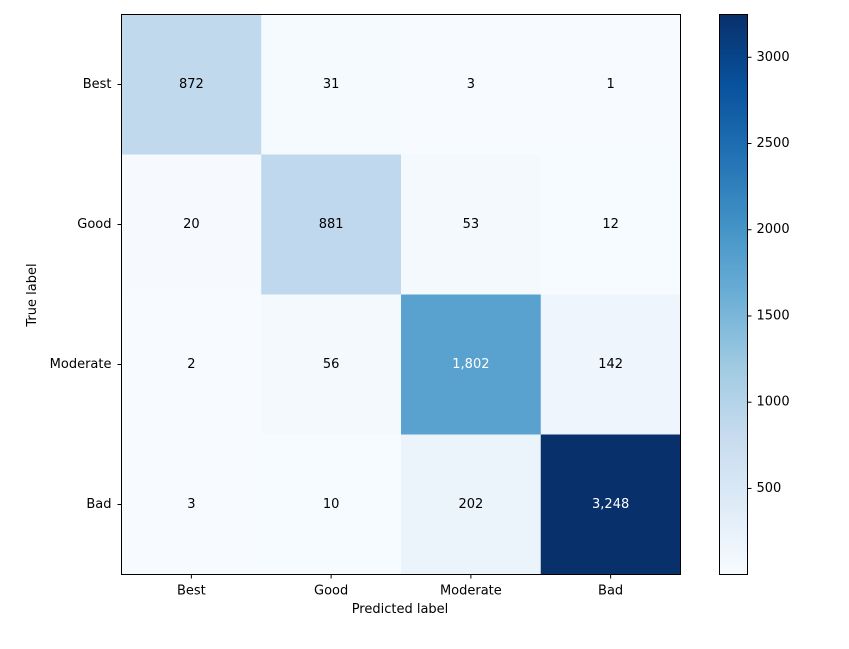 This screenshot has width=849, height=649. Describe the element at coordinates (768, 273) in the screenshot. I see `colorbar-ticks: 500 1000 1500 2000 2500 3000` at that location.